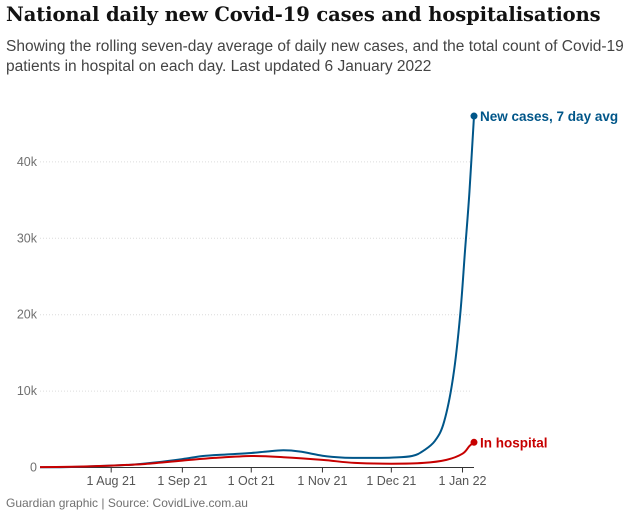  Describe the element at coordinates (251, 481) in the screenshot. I see `x-tick-label: 1 Oct 21` at that location.